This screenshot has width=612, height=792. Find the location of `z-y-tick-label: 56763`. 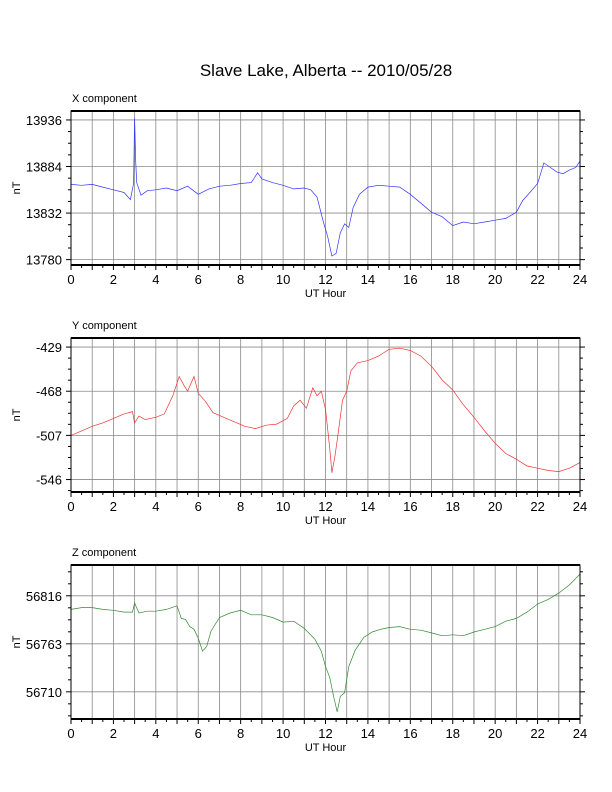

z-y-tick-label: 56763 is located at coordinates (44, 644).